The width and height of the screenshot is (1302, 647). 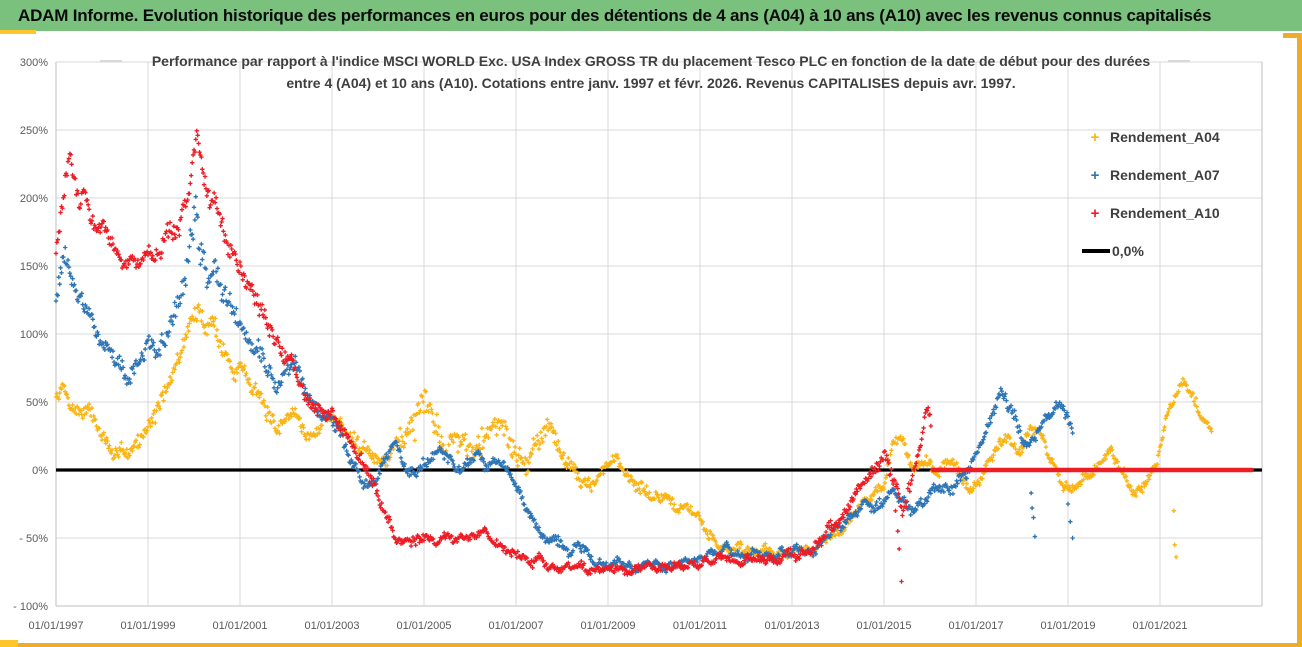 I want to click on y-axis-tick-label: 150%, so click(x=34, y=267).